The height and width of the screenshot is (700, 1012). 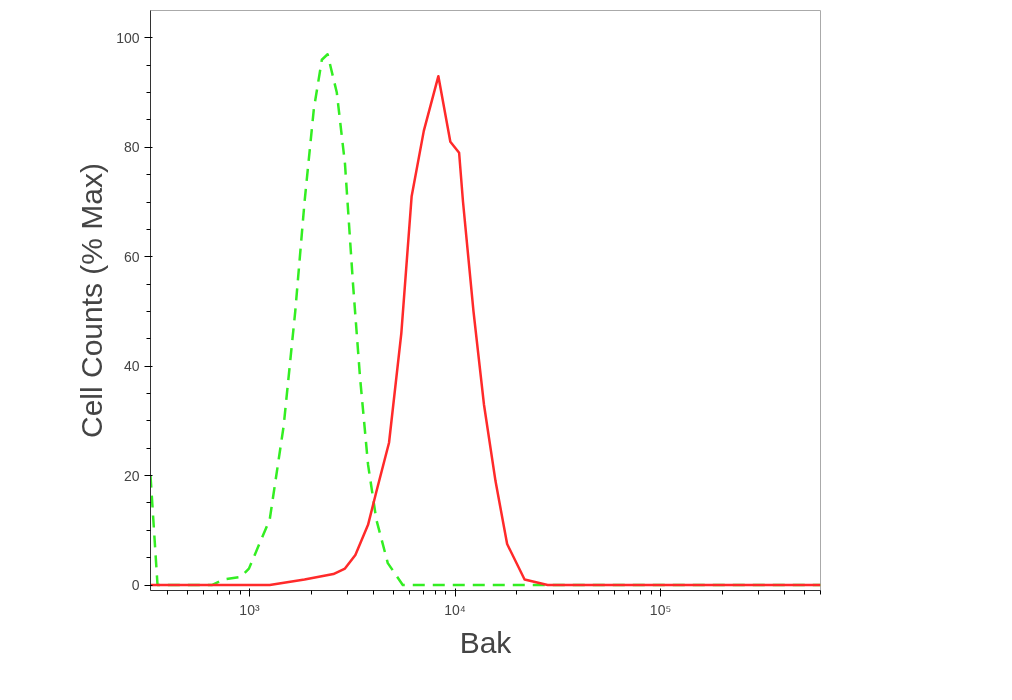 What do you see at coordinates (135, 585) in the screenshot?
I see `y-tick-label: 0` at bounding box center [135, 585].